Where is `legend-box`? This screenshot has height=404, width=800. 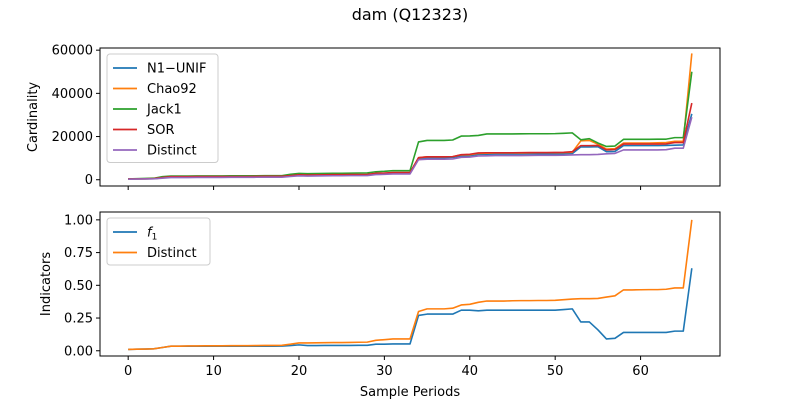
legend-box is located at coordinates (162, 108).